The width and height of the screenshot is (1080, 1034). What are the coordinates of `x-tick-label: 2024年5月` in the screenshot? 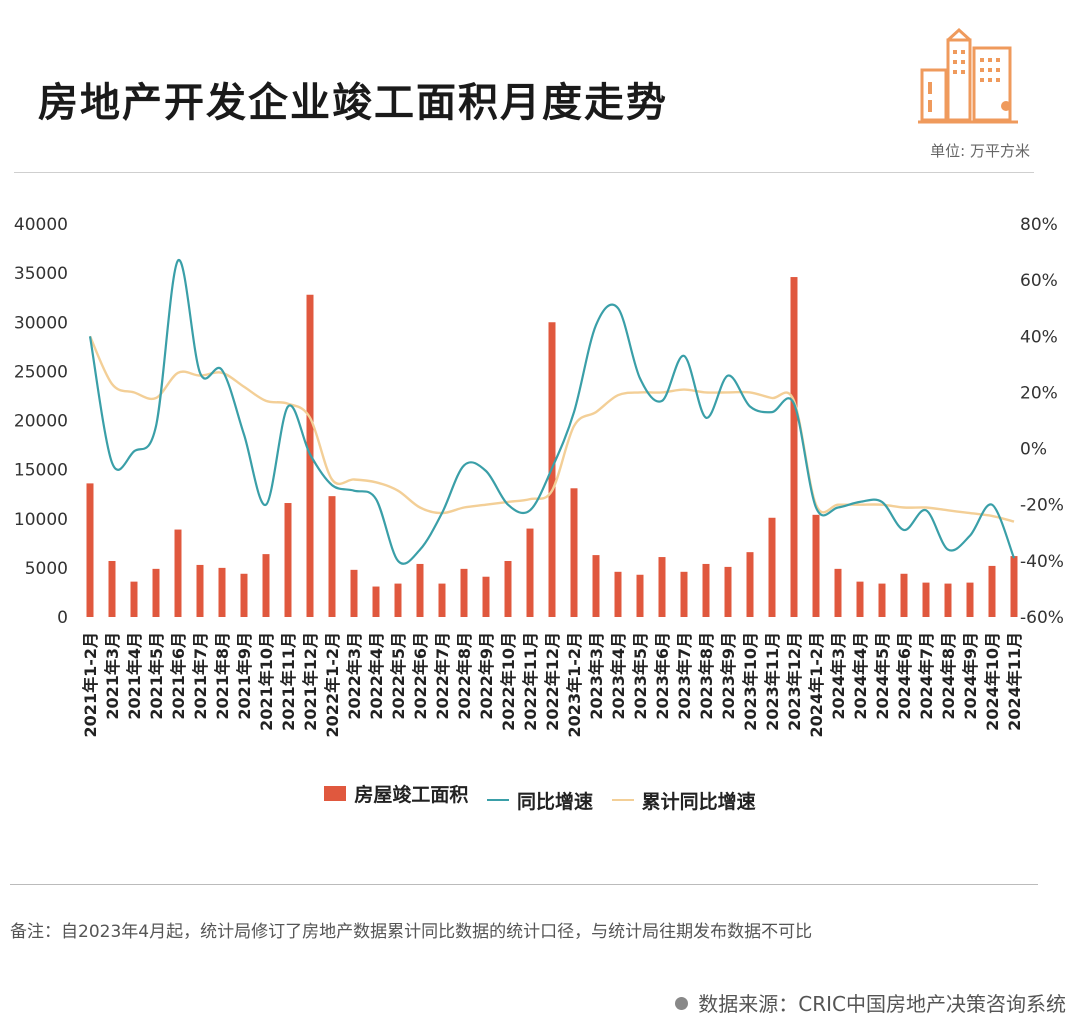 It's located at (882, 676).